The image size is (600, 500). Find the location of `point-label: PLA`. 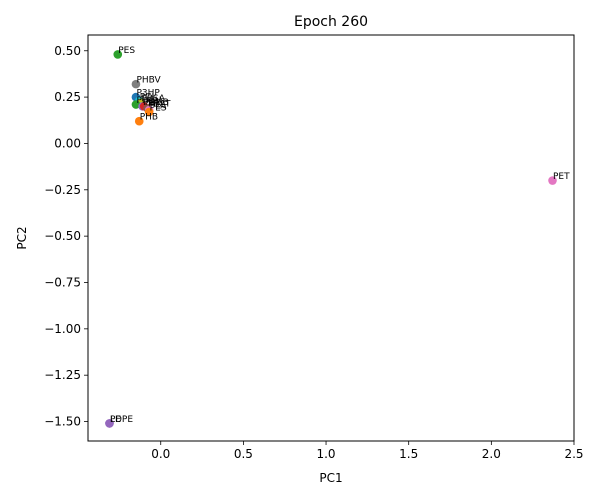

point-label: PLA is located at coordinates (159, 107).